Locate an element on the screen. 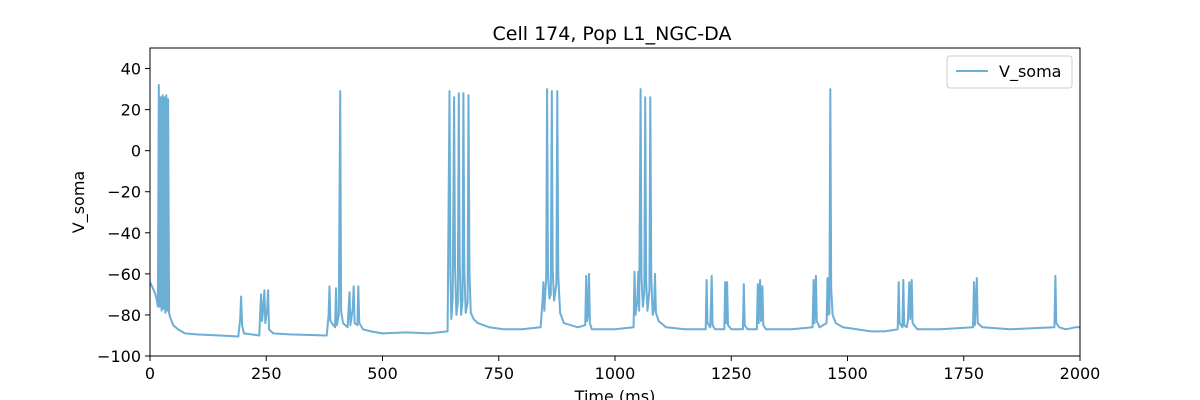 The width and height of the screenshot is (1200, 400). y-tick-label: −40 is located at coordinates (124, 233).